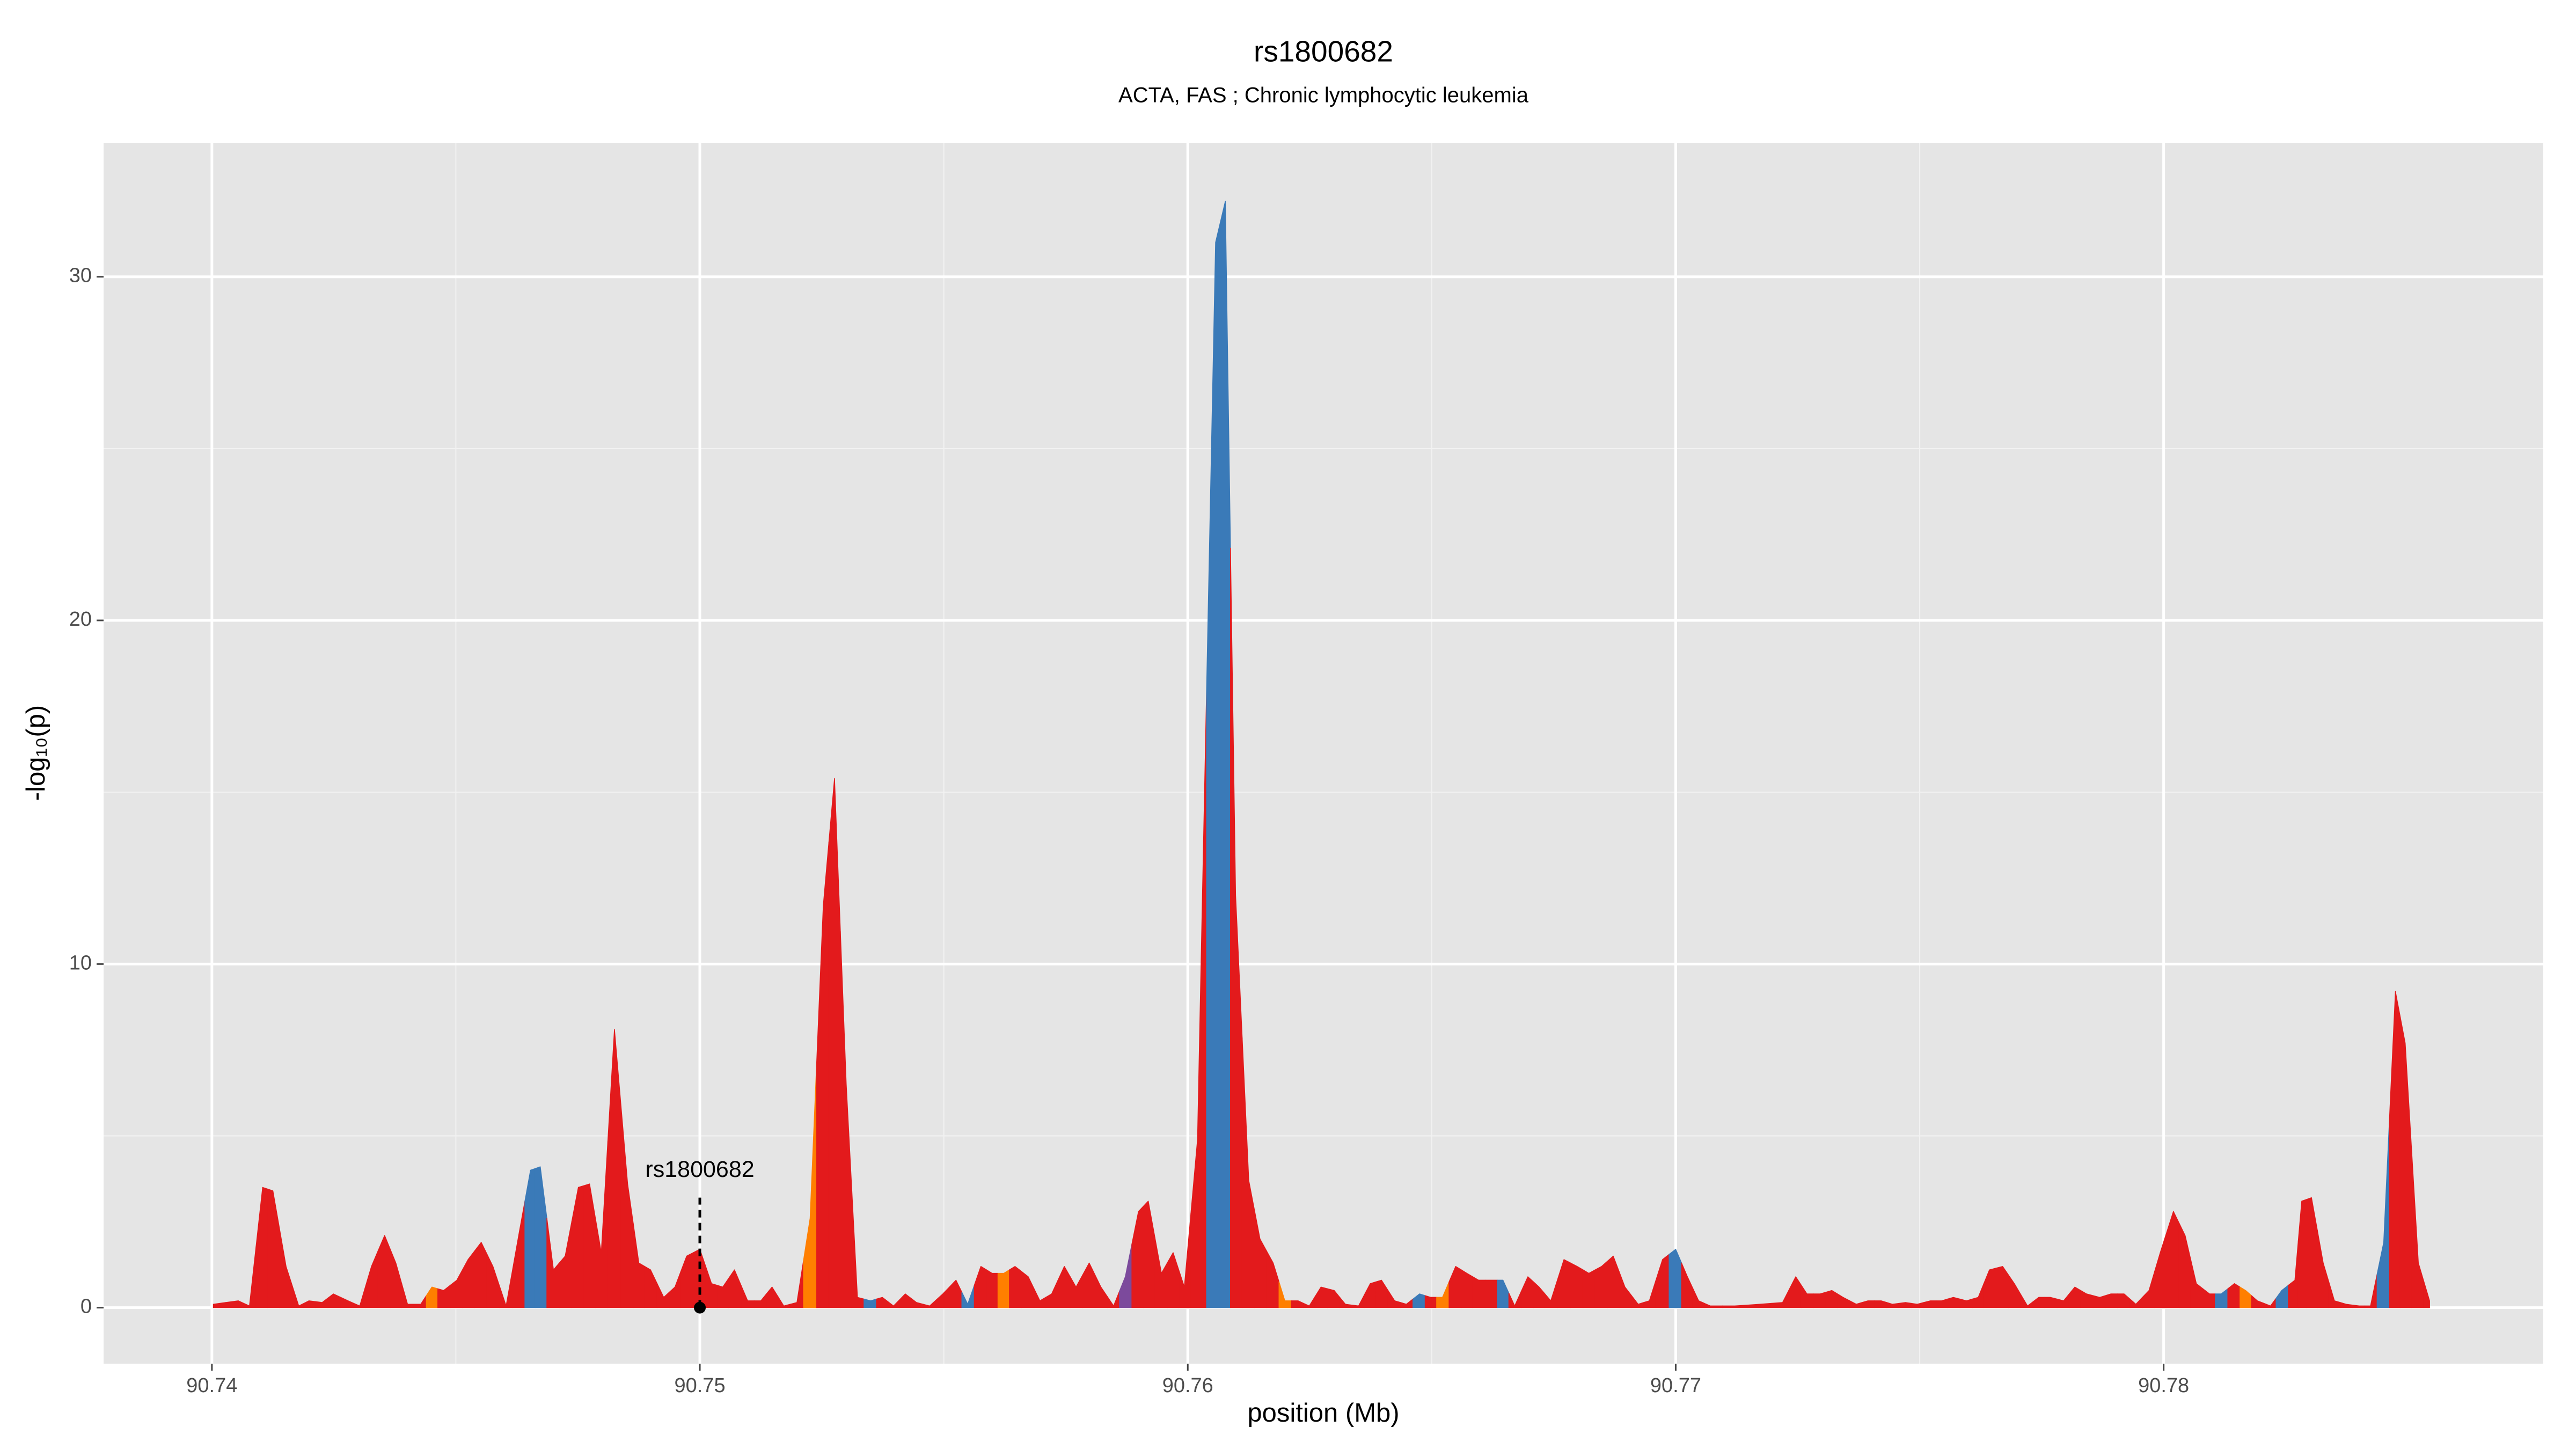  I want to click on y-tick-label: 10, so click(80, 963).